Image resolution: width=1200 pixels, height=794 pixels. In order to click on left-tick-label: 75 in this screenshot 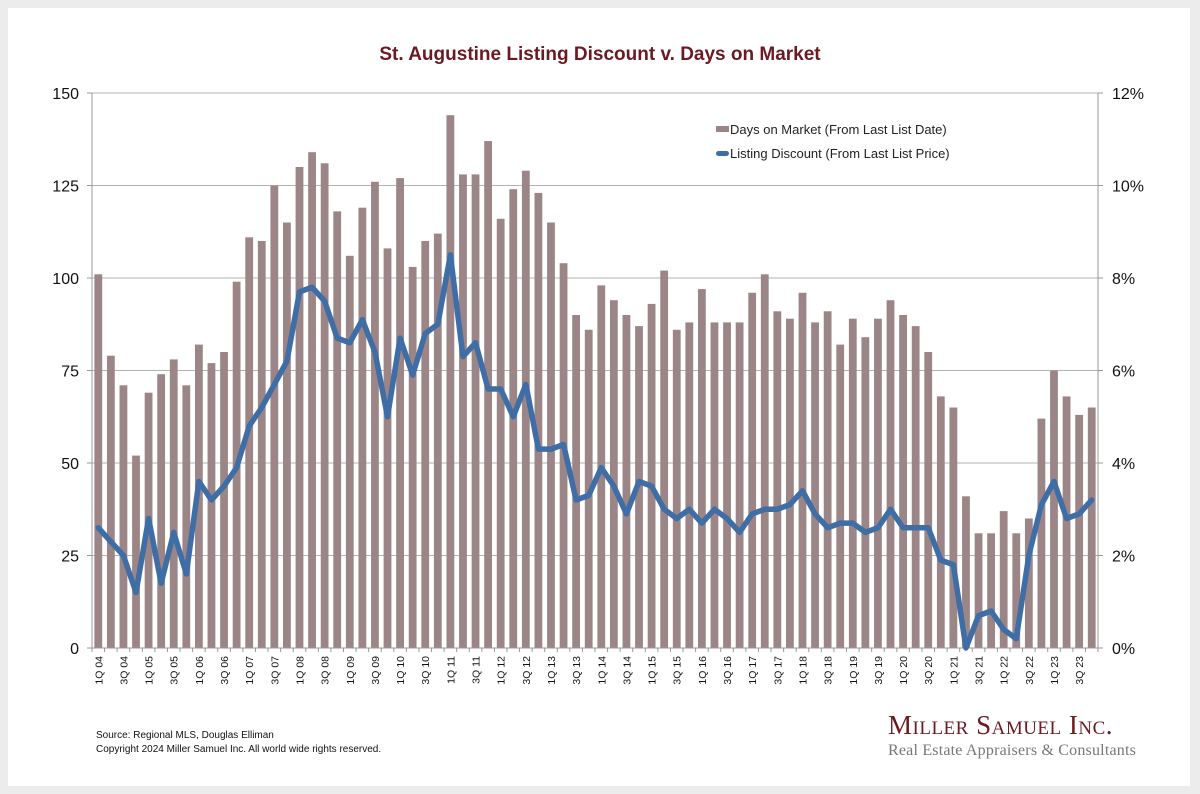, I will do `click(70, 372)`.